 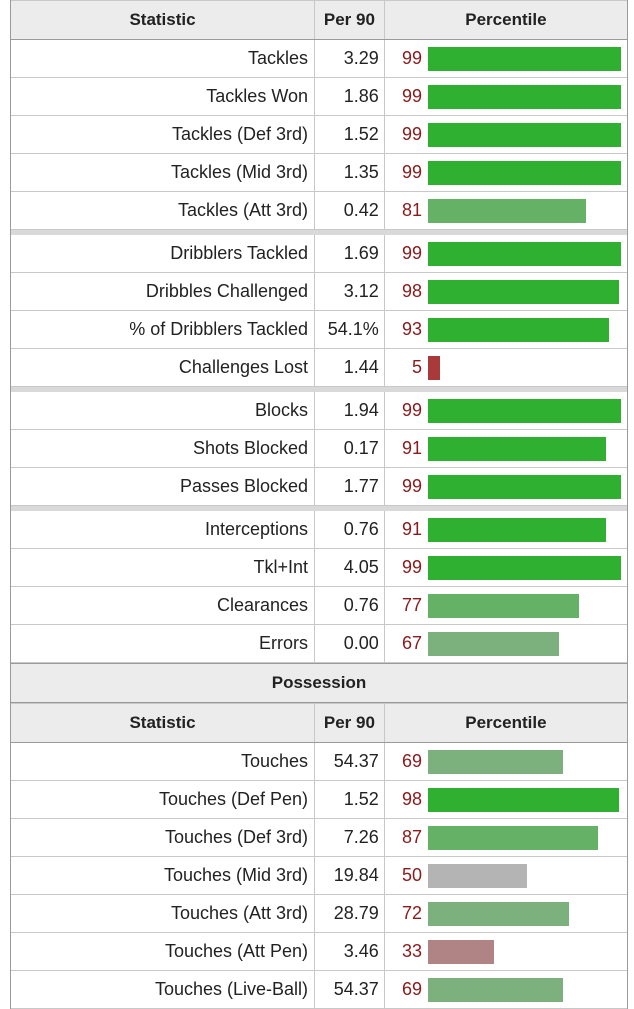 I want to click on table-row: Dribblers Tackled 1.69 99, so click(x=319, y=254).